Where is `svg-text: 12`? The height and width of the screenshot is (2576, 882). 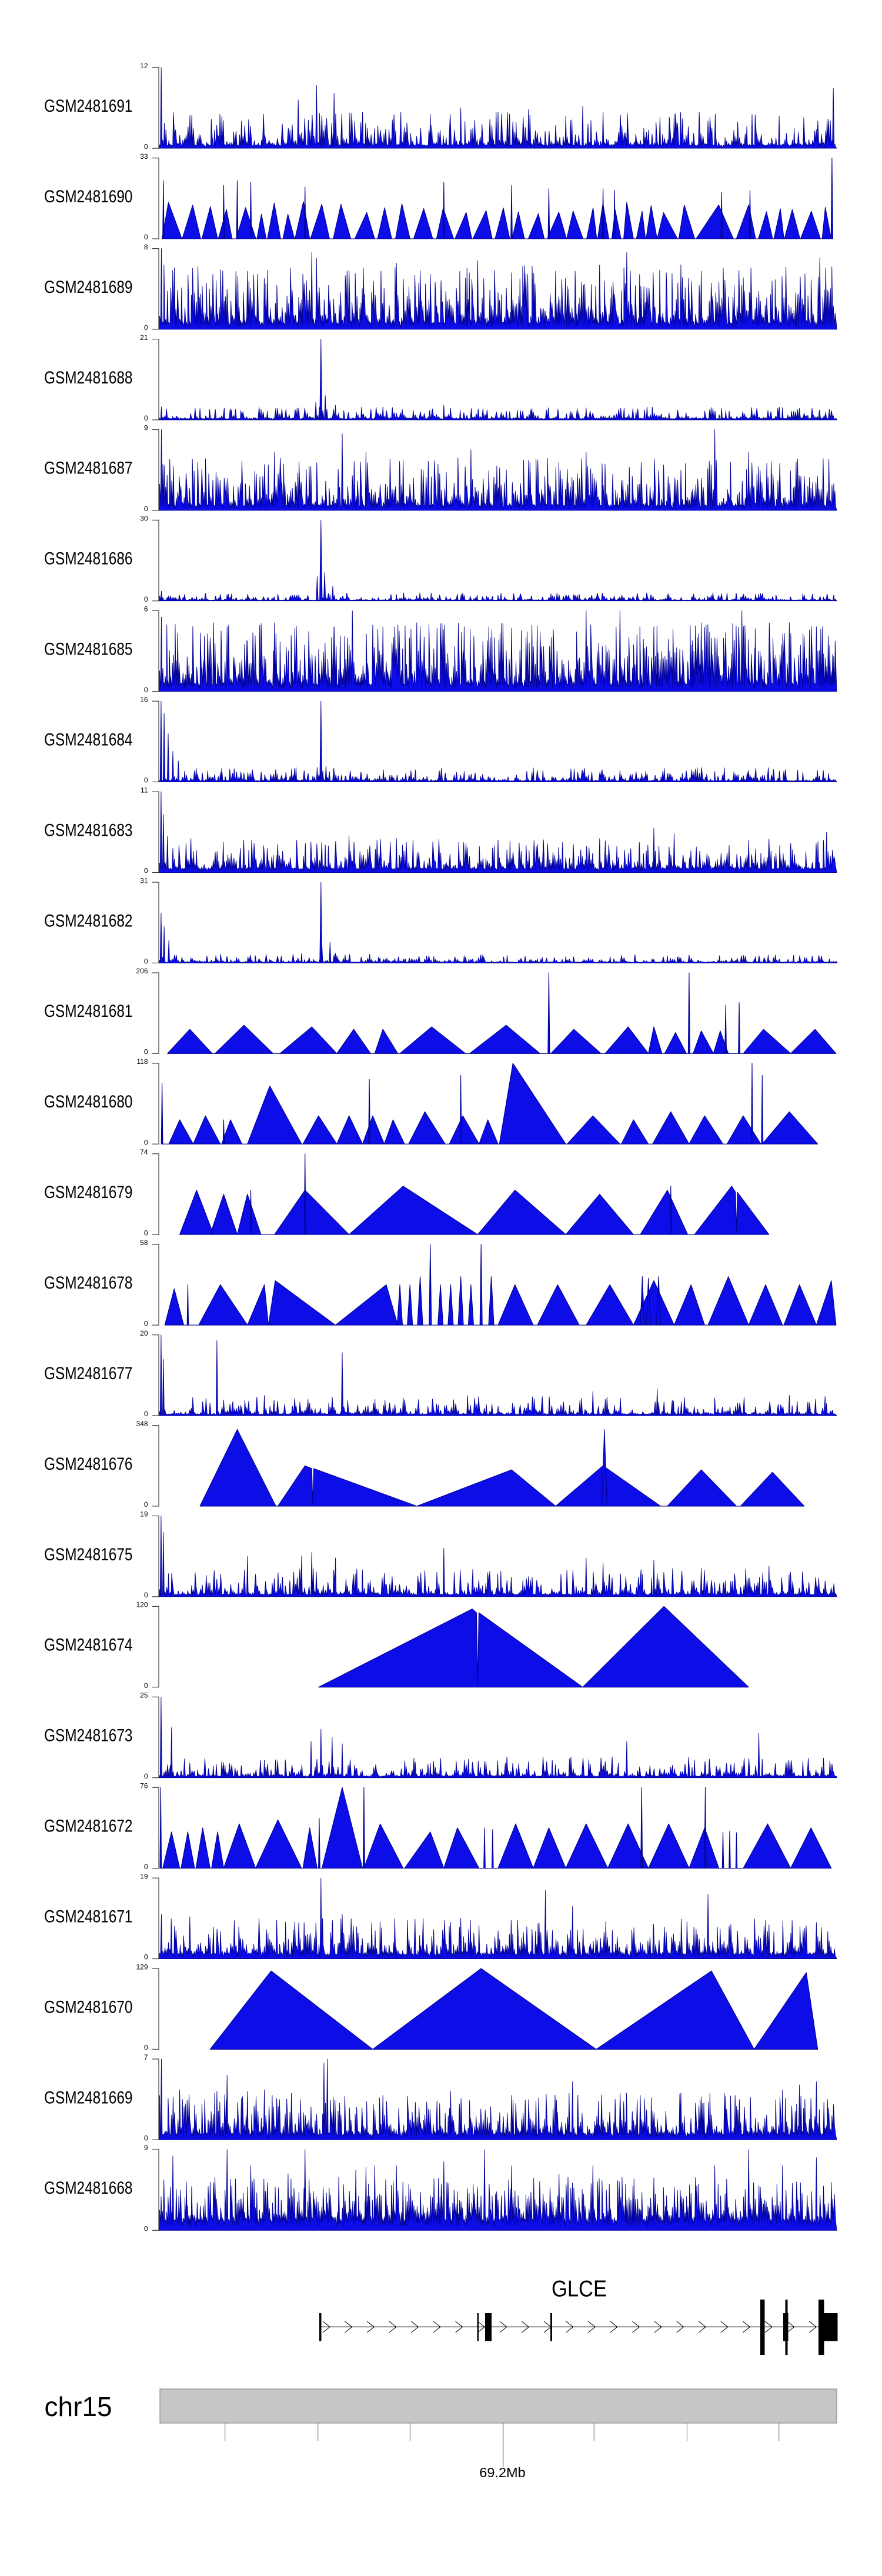 svg-text: 12 is located at coordinates (144, 66).